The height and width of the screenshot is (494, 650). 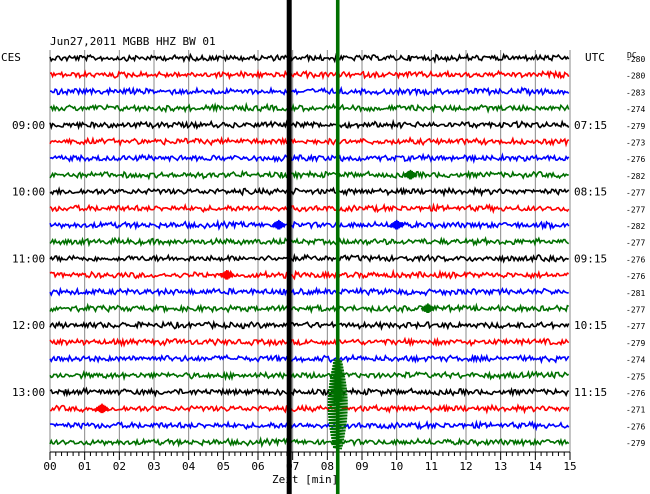 What do you see at coordinates (305, 479) in the screenshot?
I see `x-axis-label: Zeit [min]` at bounding box center [305, 479].